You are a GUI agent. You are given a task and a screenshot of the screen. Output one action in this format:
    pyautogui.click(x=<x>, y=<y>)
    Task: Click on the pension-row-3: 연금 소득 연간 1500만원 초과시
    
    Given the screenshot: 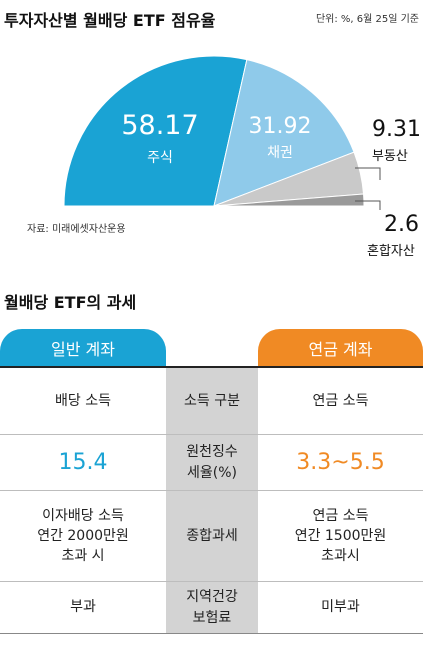 What is the action you would take?
    pyautogui.click(x=340, y=536)
    